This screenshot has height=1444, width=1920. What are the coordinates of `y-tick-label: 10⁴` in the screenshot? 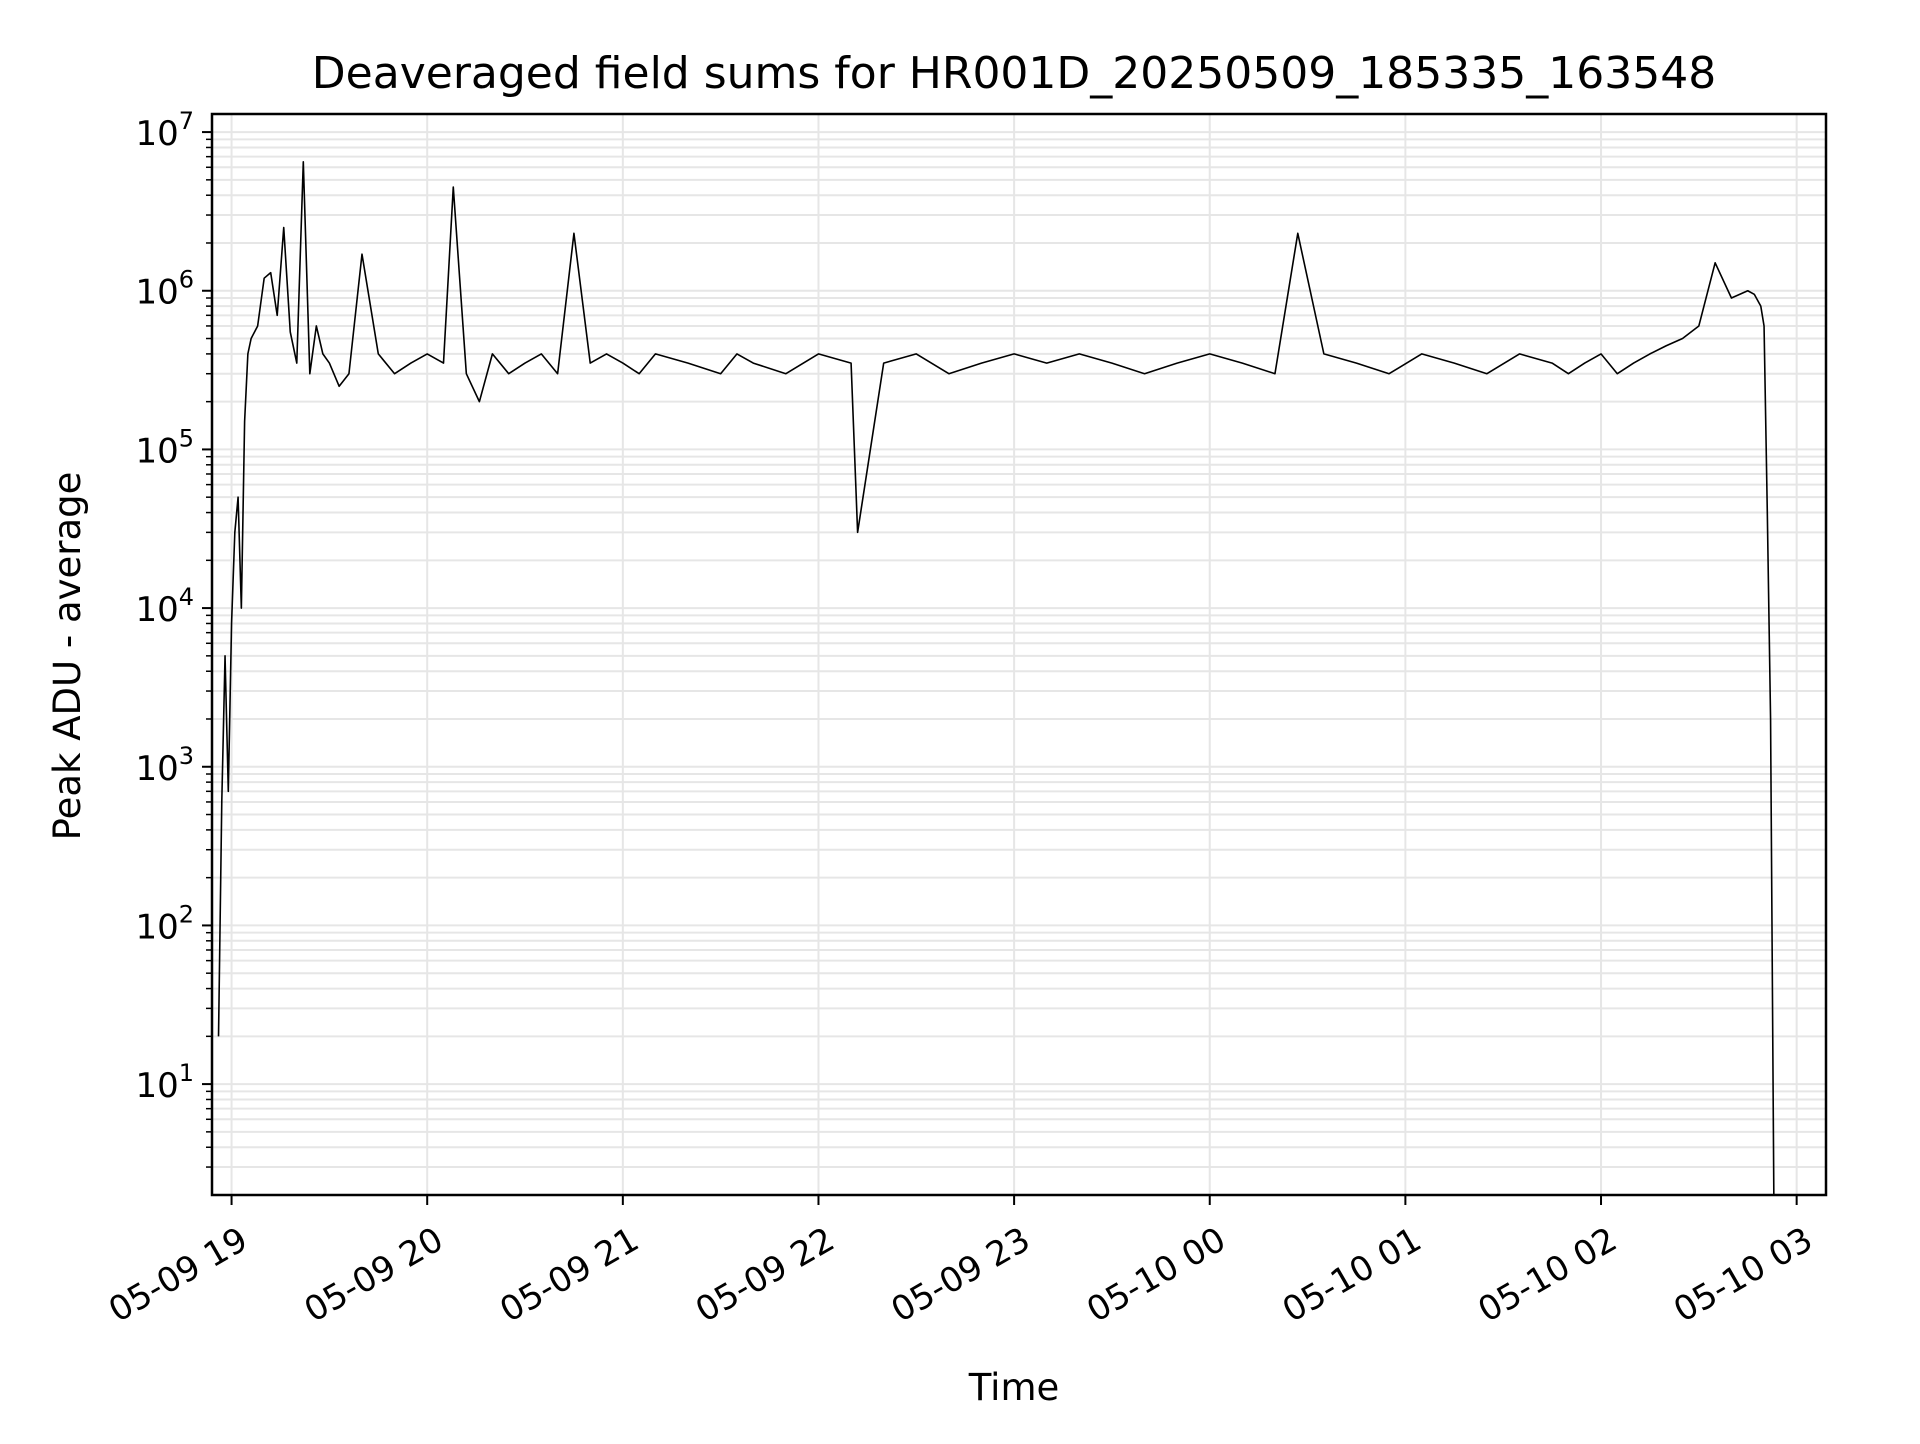 It's located at (164, 606).